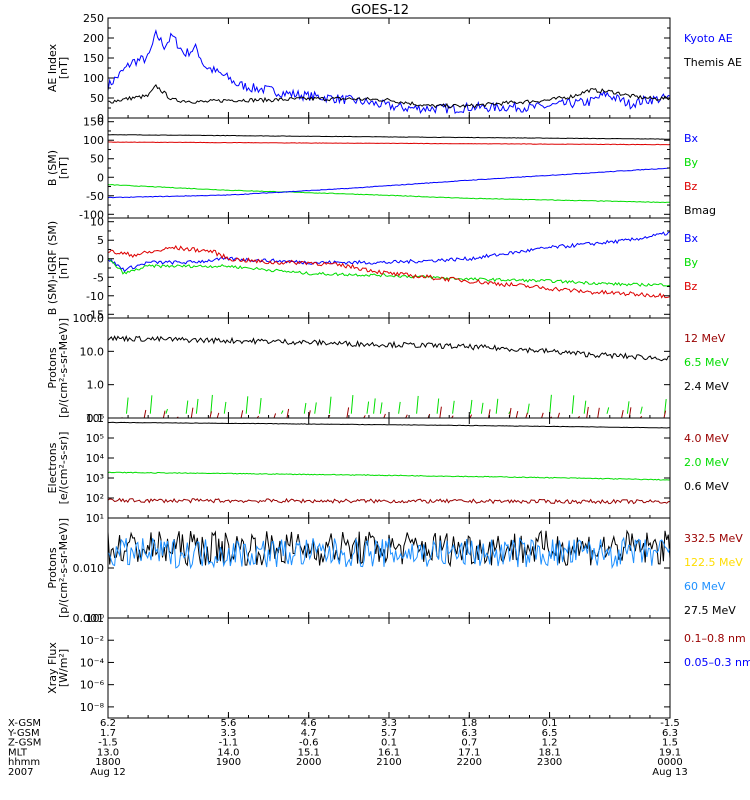 The width and height of the screenshot is (750, 800). I want to click on y-tick-label: -5, so click(98, 277).